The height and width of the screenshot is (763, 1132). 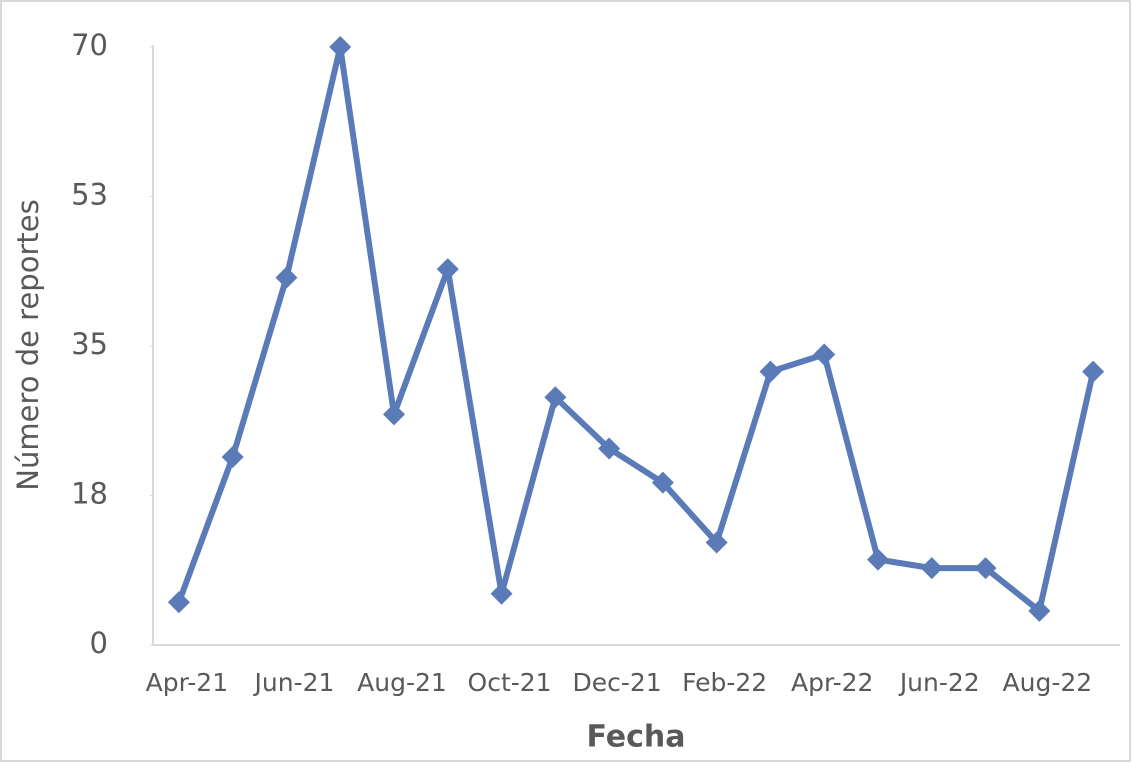 What do you see at coordinates (617, 682) in the screenshot?
I see `x-tick-label: Dec-21` at bounding box center [617, 682].